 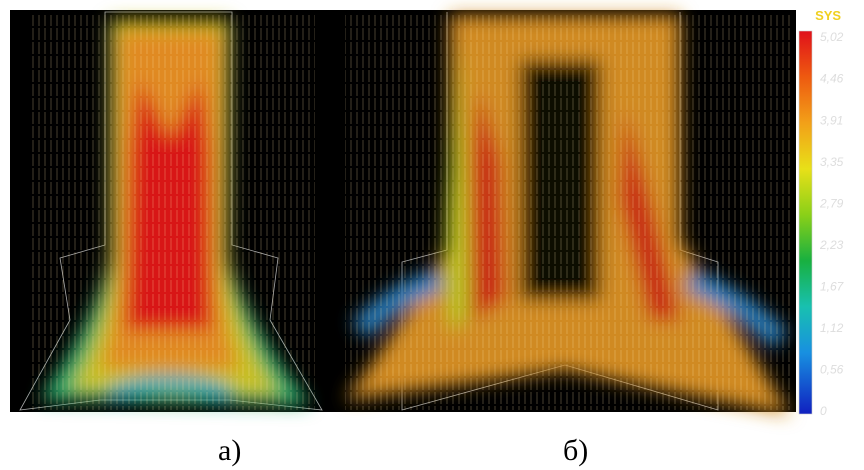 I want to click on colorbar-tick-label: 3,91, so click(x=831, y=120).